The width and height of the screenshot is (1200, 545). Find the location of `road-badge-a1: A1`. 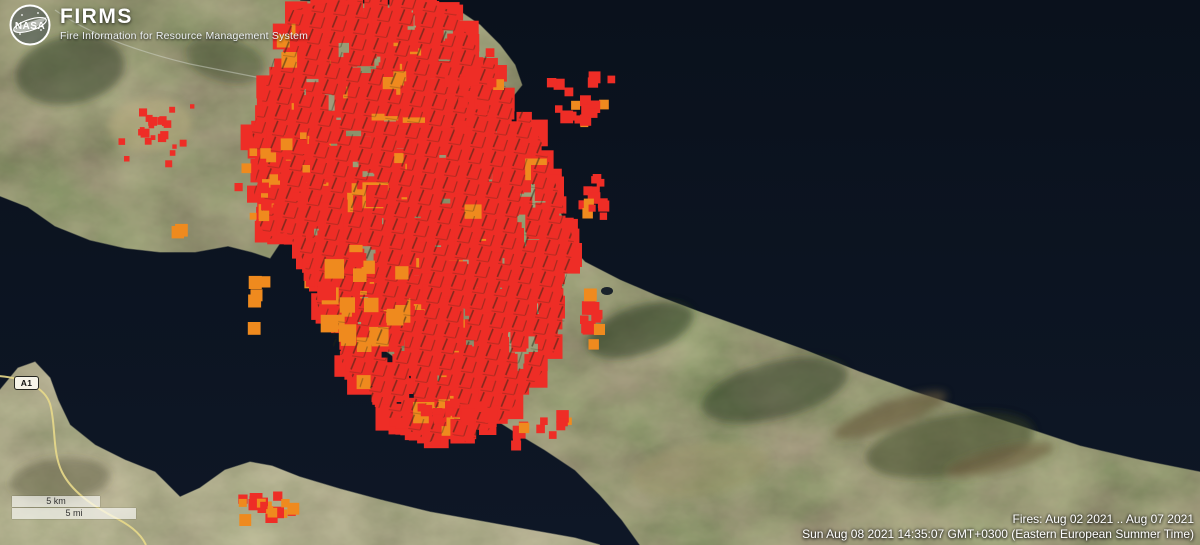

road-badge-a1: A1 is located at coordinates (26, 383).